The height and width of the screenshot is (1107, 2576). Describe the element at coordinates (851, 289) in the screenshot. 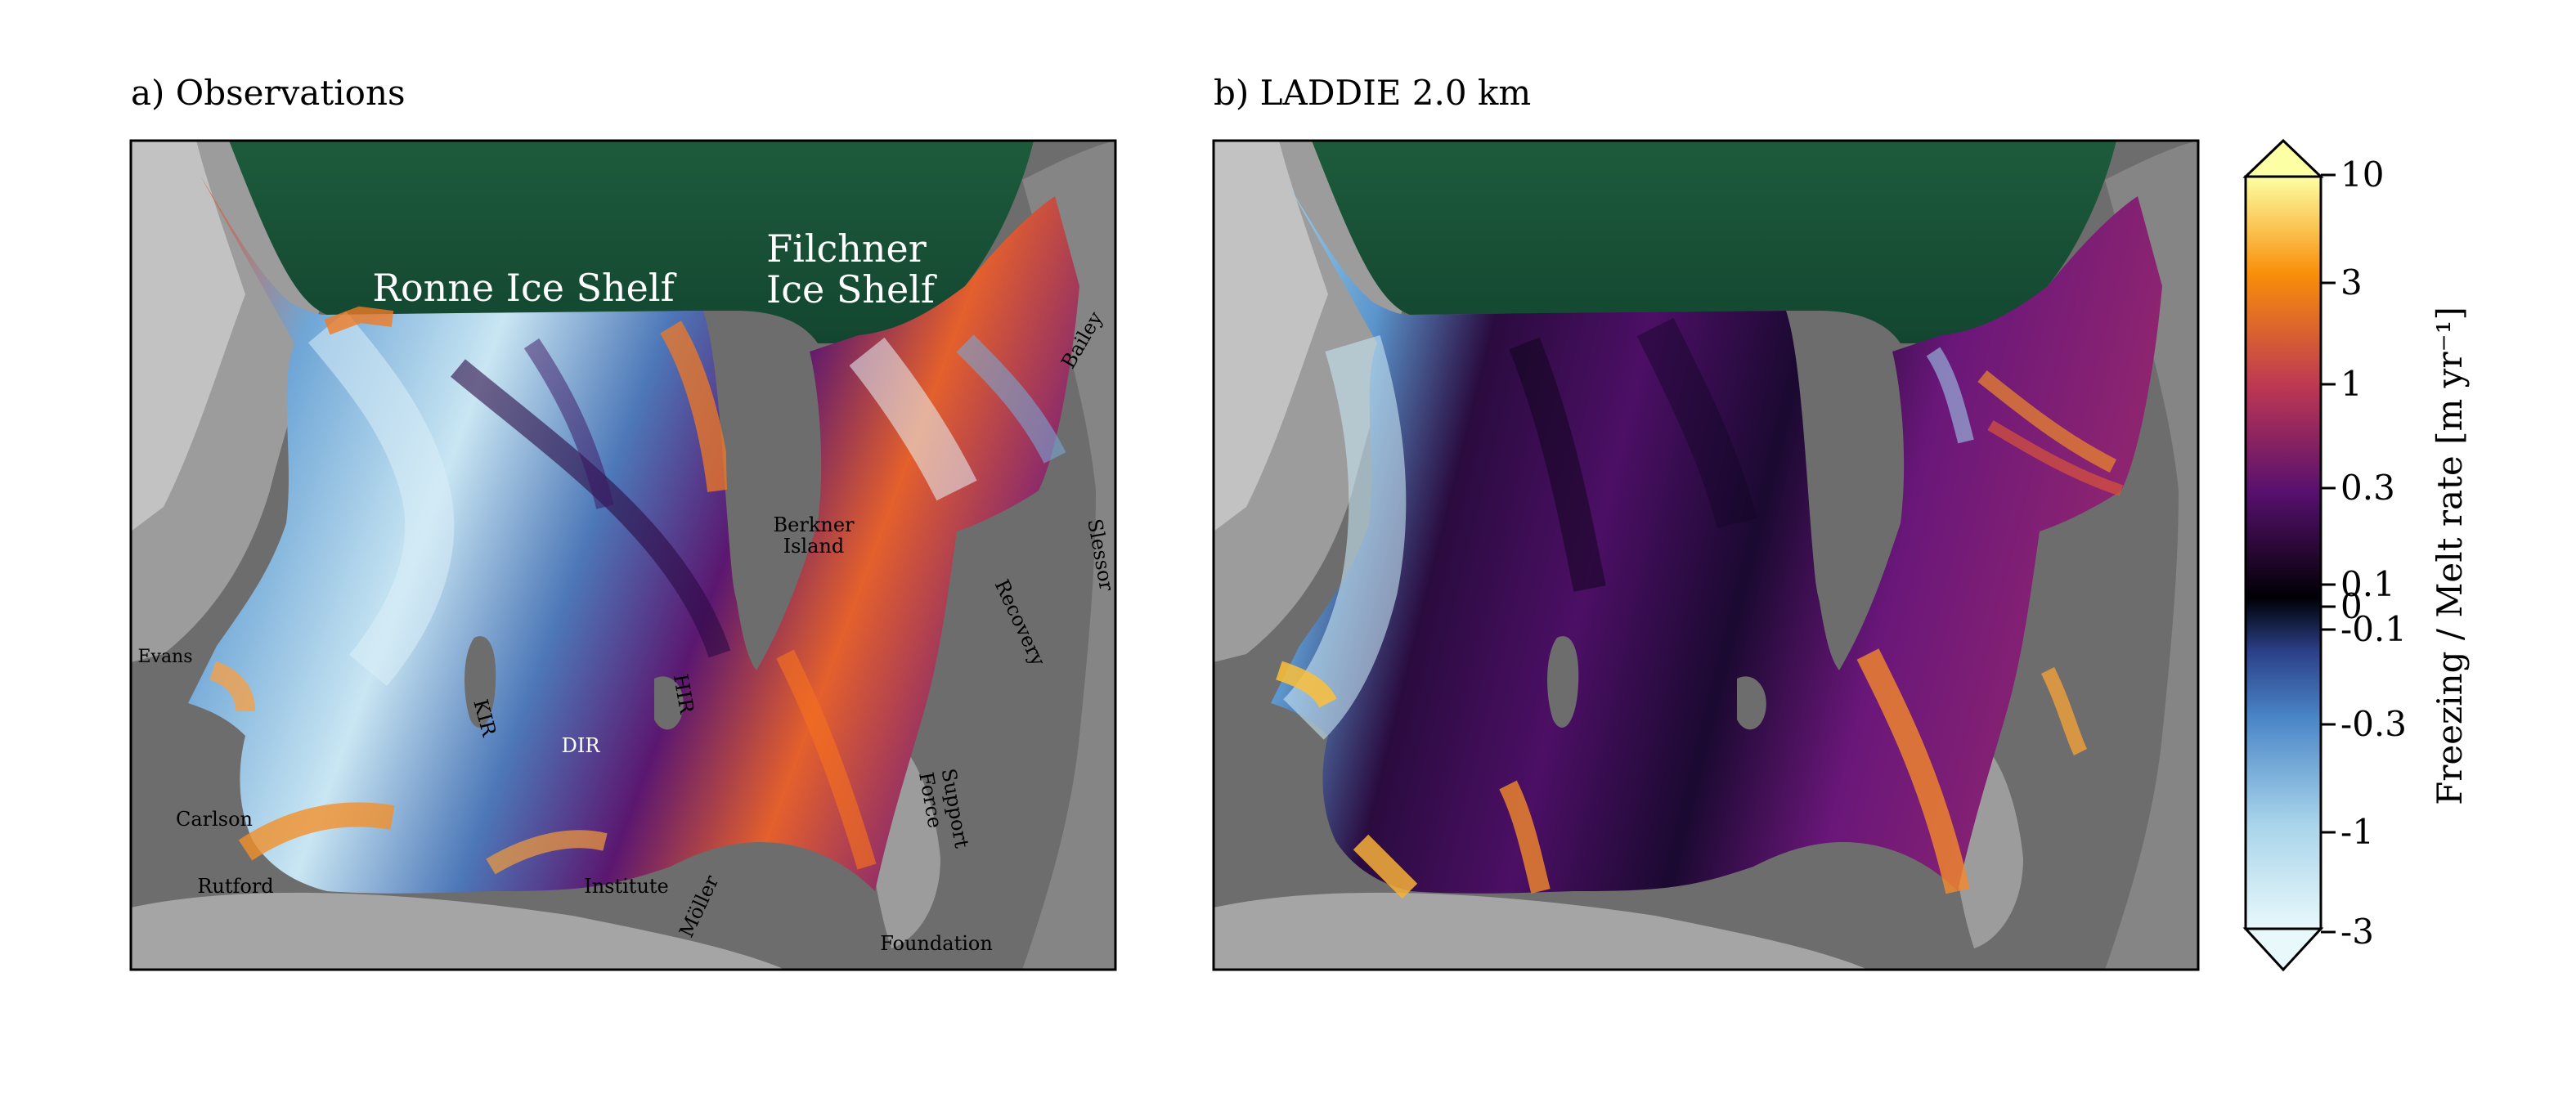

I see `label-filchner-2: Ice Shelf` at that location.